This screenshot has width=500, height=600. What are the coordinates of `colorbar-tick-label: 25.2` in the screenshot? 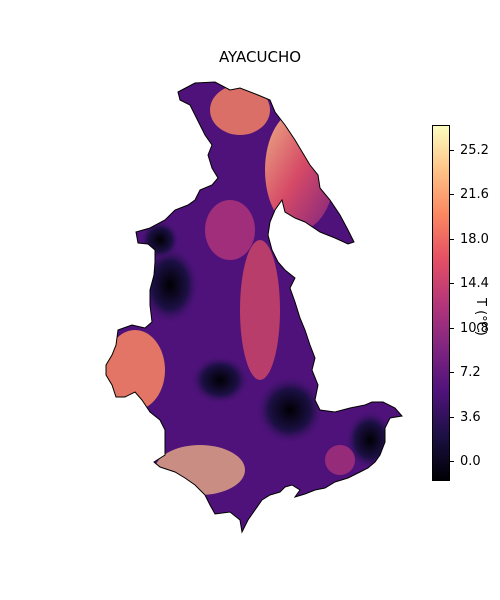 It's located at (474, 150).